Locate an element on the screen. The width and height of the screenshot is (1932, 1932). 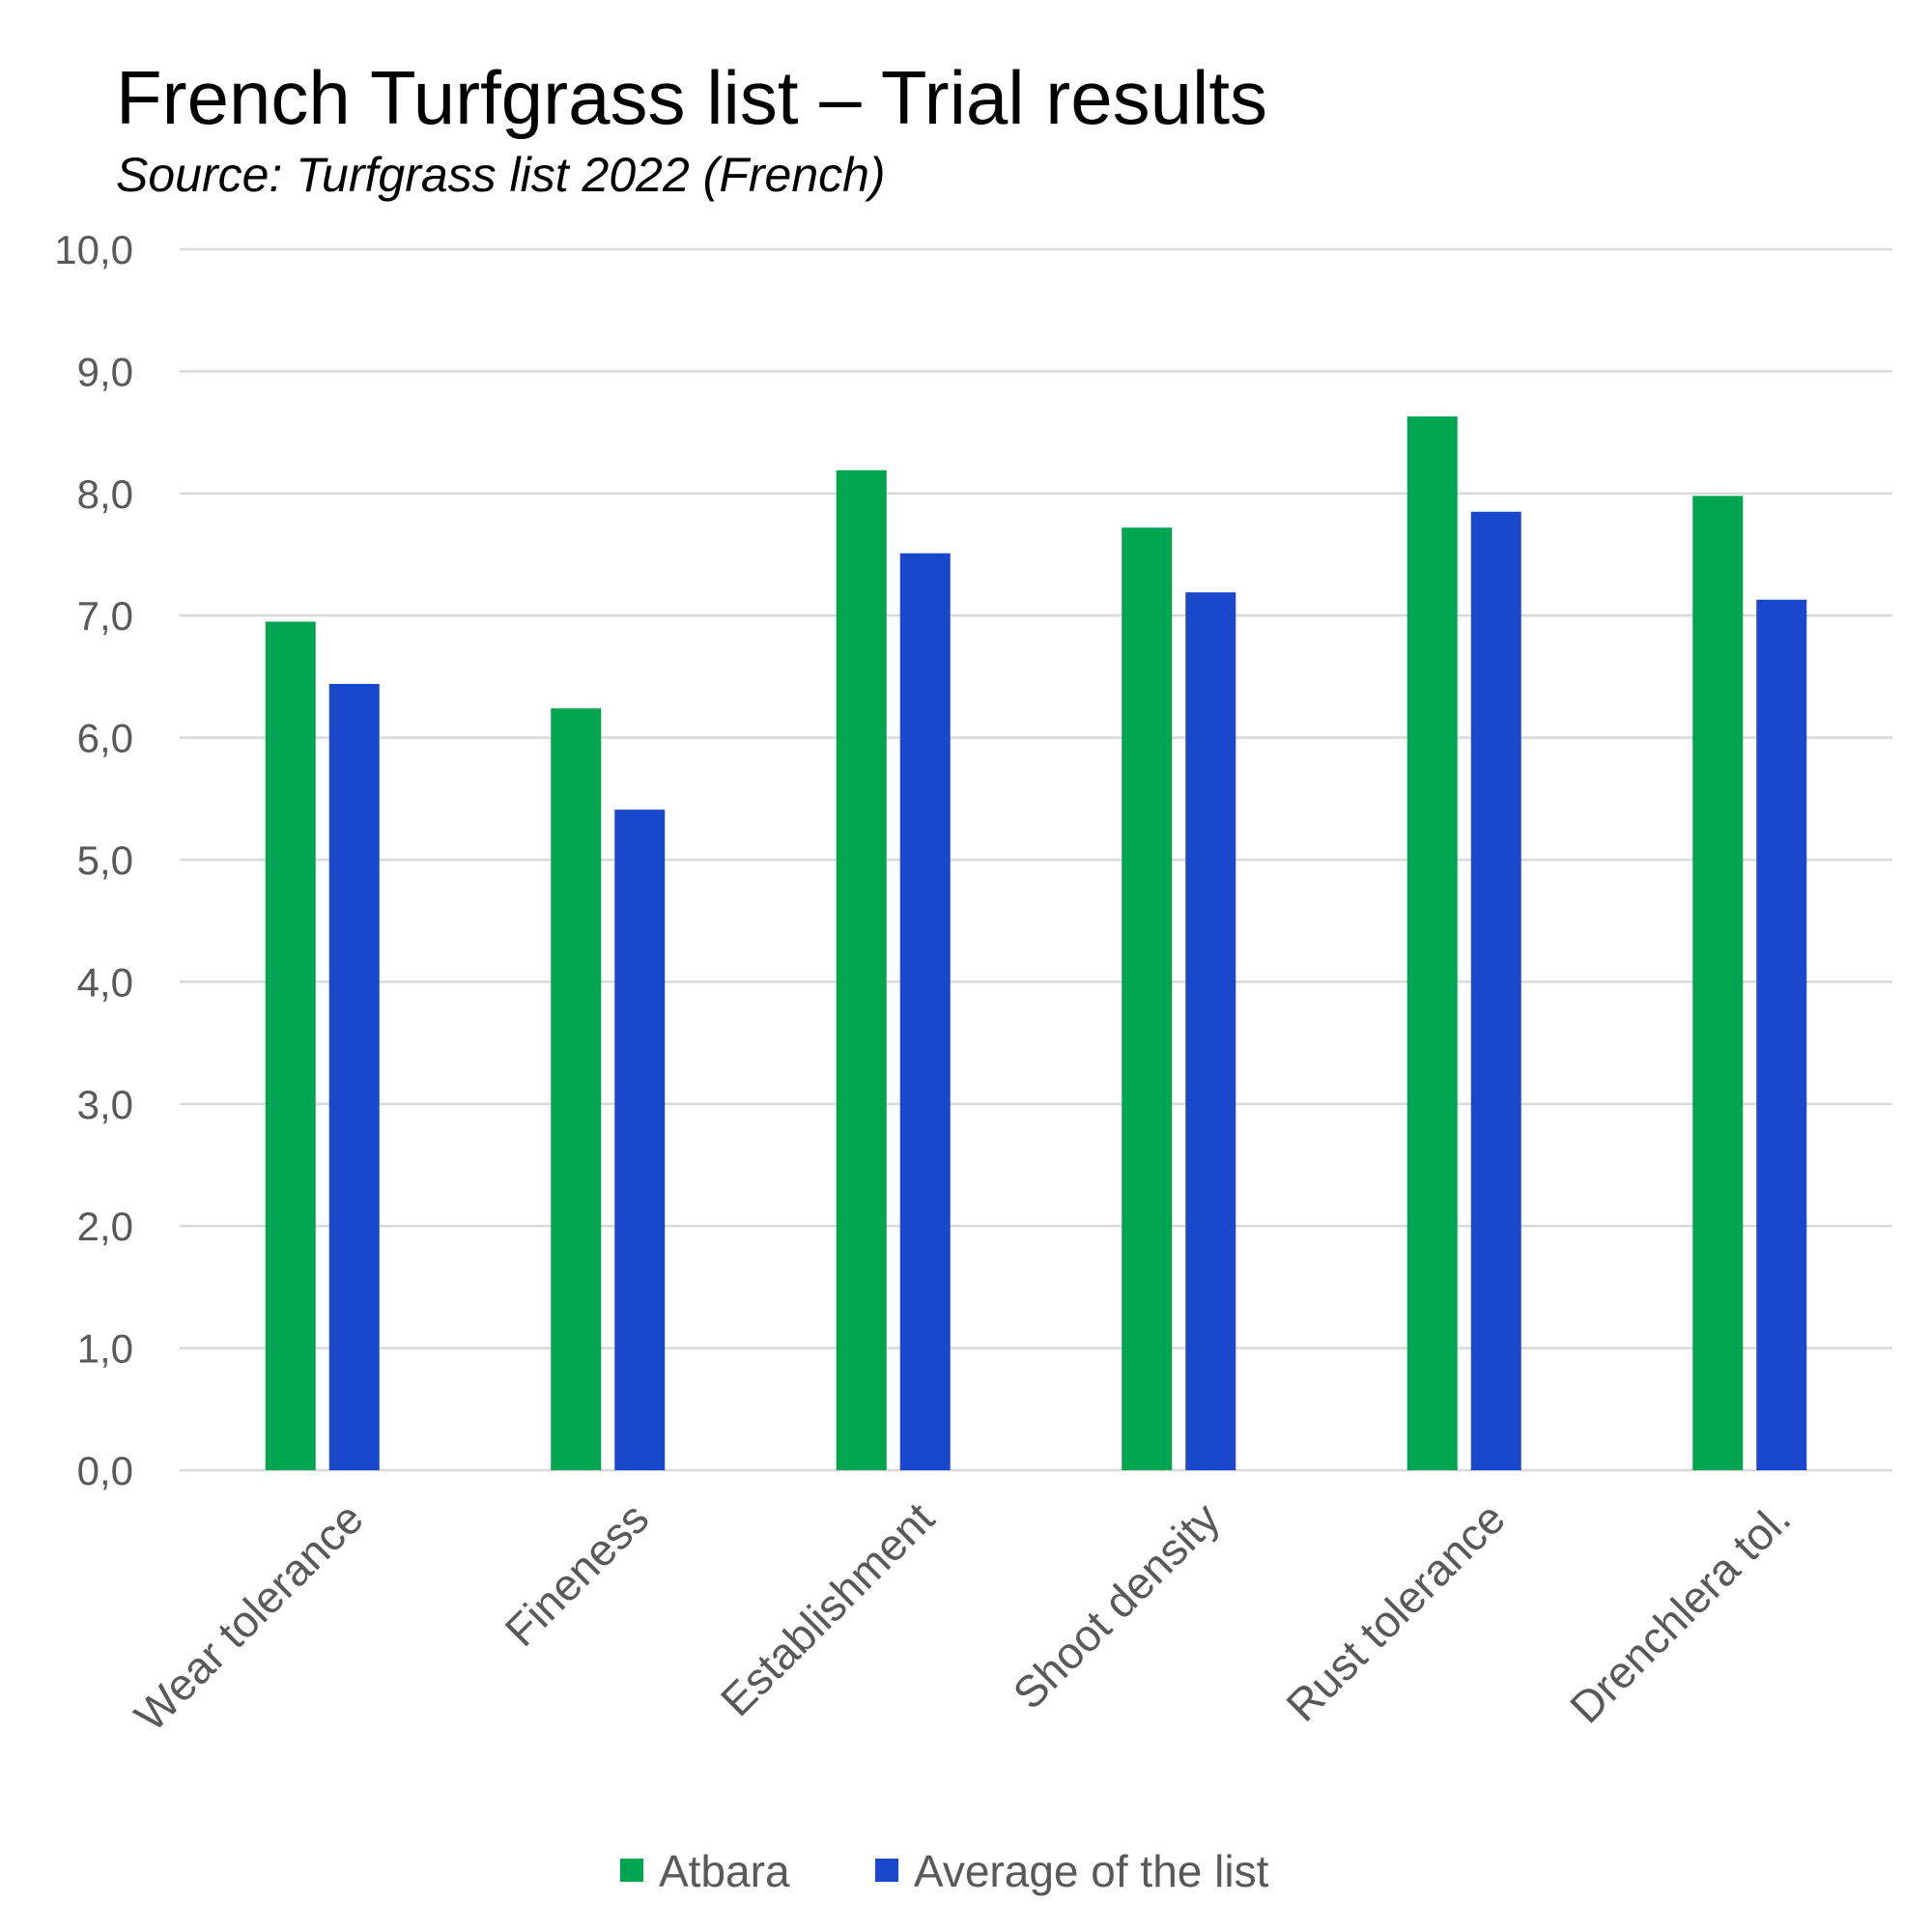
x-tick-label: Wear tolerance is located at coordinates (249, 1616).